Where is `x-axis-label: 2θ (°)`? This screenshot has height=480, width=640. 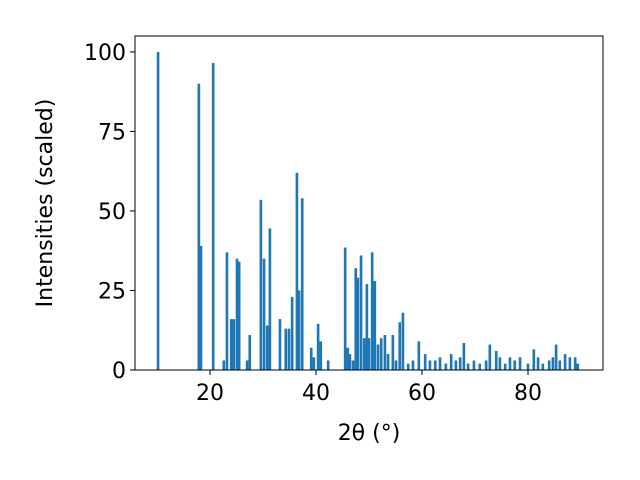 x-axis-label: 2θ (°) is located at coordinates (369, 433).